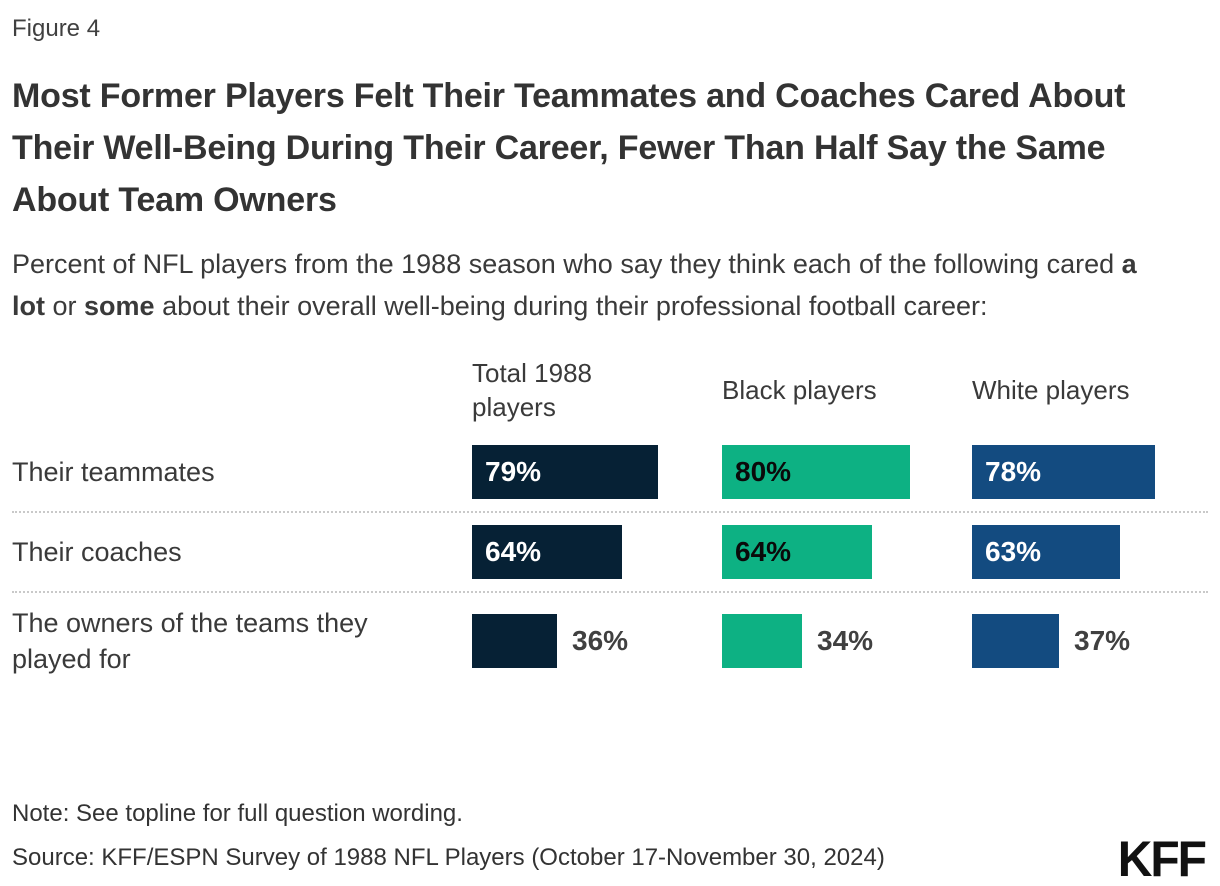 This screenshot has height=886, width=1220. What do you see at coordinates (574, 285) in the screenshot?
I see `subtitle-bold-a-lot: a lot` at bounding box center [574, 285].